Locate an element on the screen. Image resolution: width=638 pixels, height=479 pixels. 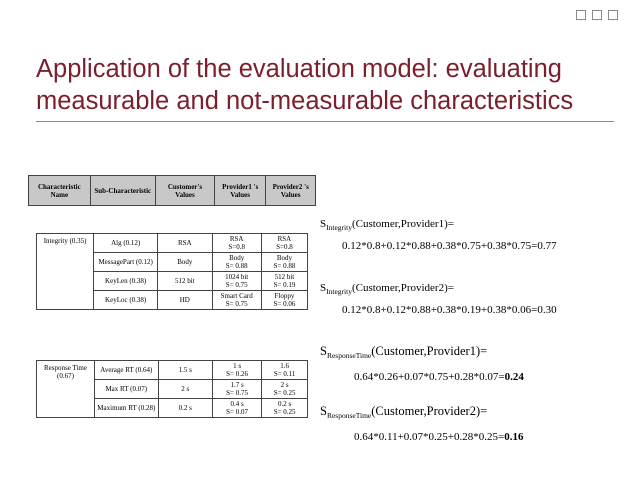
score-text: S= 0.19 is located at coordinates (284, 285).